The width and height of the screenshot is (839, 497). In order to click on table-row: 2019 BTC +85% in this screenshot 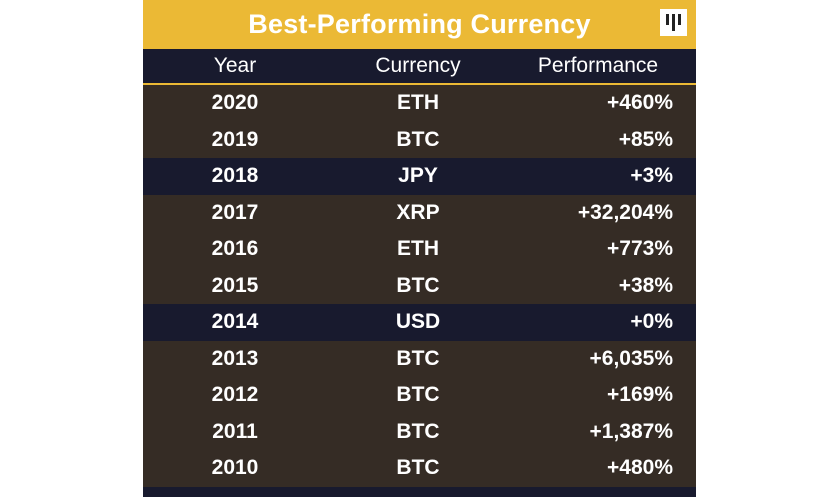, I will do `click(419, 139)`.